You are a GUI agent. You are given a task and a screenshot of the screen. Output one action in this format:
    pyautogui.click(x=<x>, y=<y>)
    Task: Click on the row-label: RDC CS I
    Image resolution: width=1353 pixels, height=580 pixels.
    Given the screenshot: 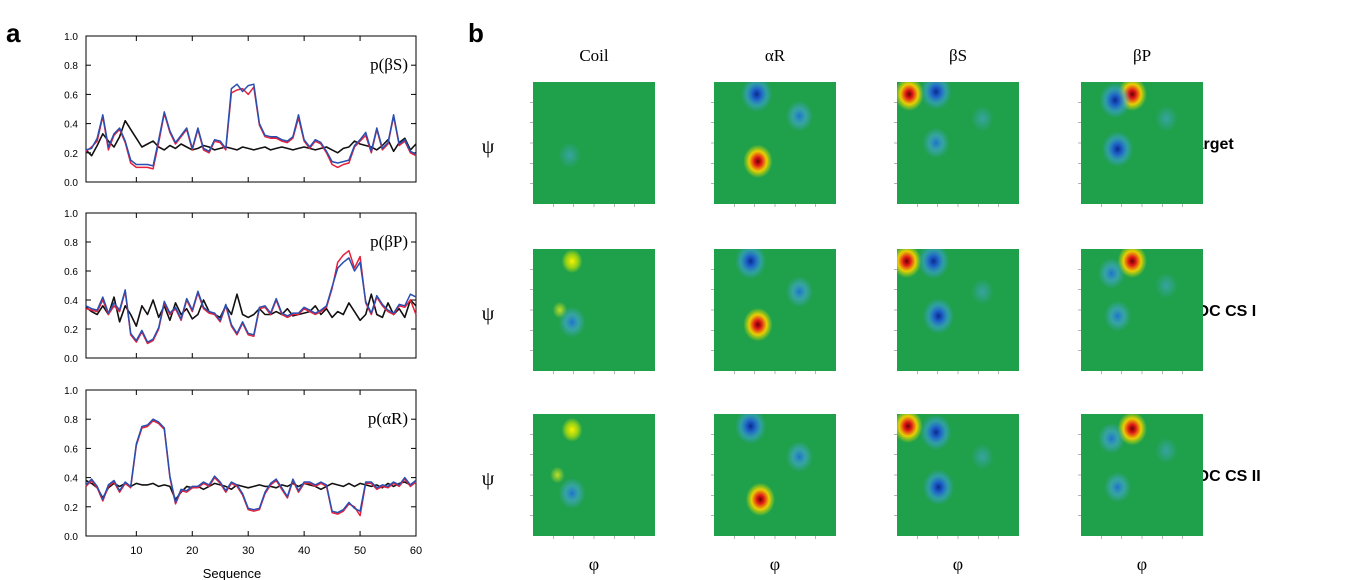 What is the action you would take?
    pyautogui.click(x=1221, y=311)
    